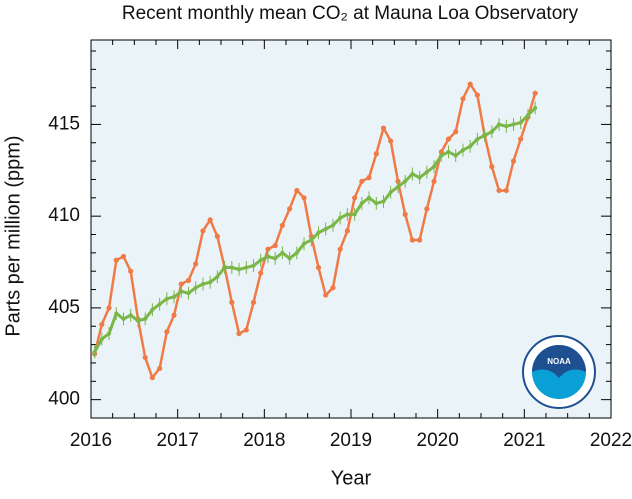 Image resolution: width=632 pixels, height=499 pixels. I want to click on logo-top, so click(559, 361).